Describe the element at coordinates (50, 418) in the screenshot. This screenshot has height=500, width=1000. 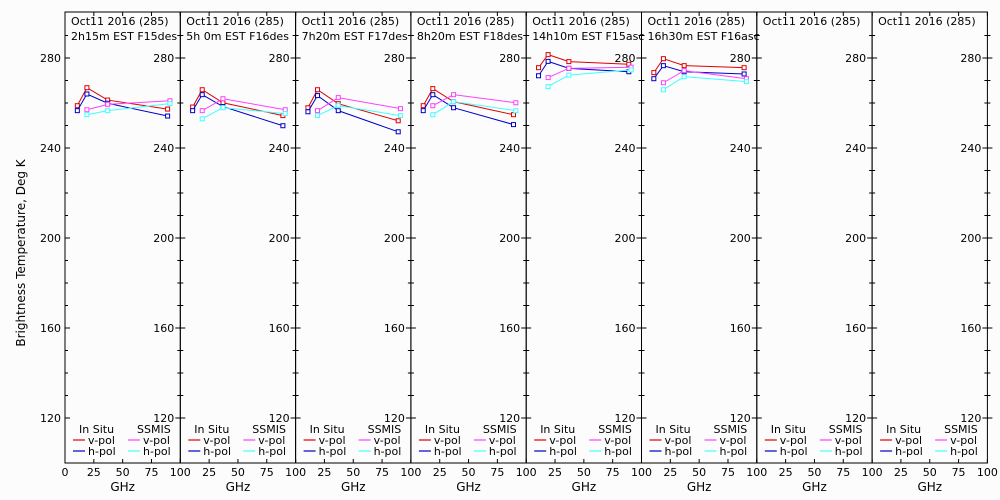
I see `y-tick-label-left: 120` at that location.